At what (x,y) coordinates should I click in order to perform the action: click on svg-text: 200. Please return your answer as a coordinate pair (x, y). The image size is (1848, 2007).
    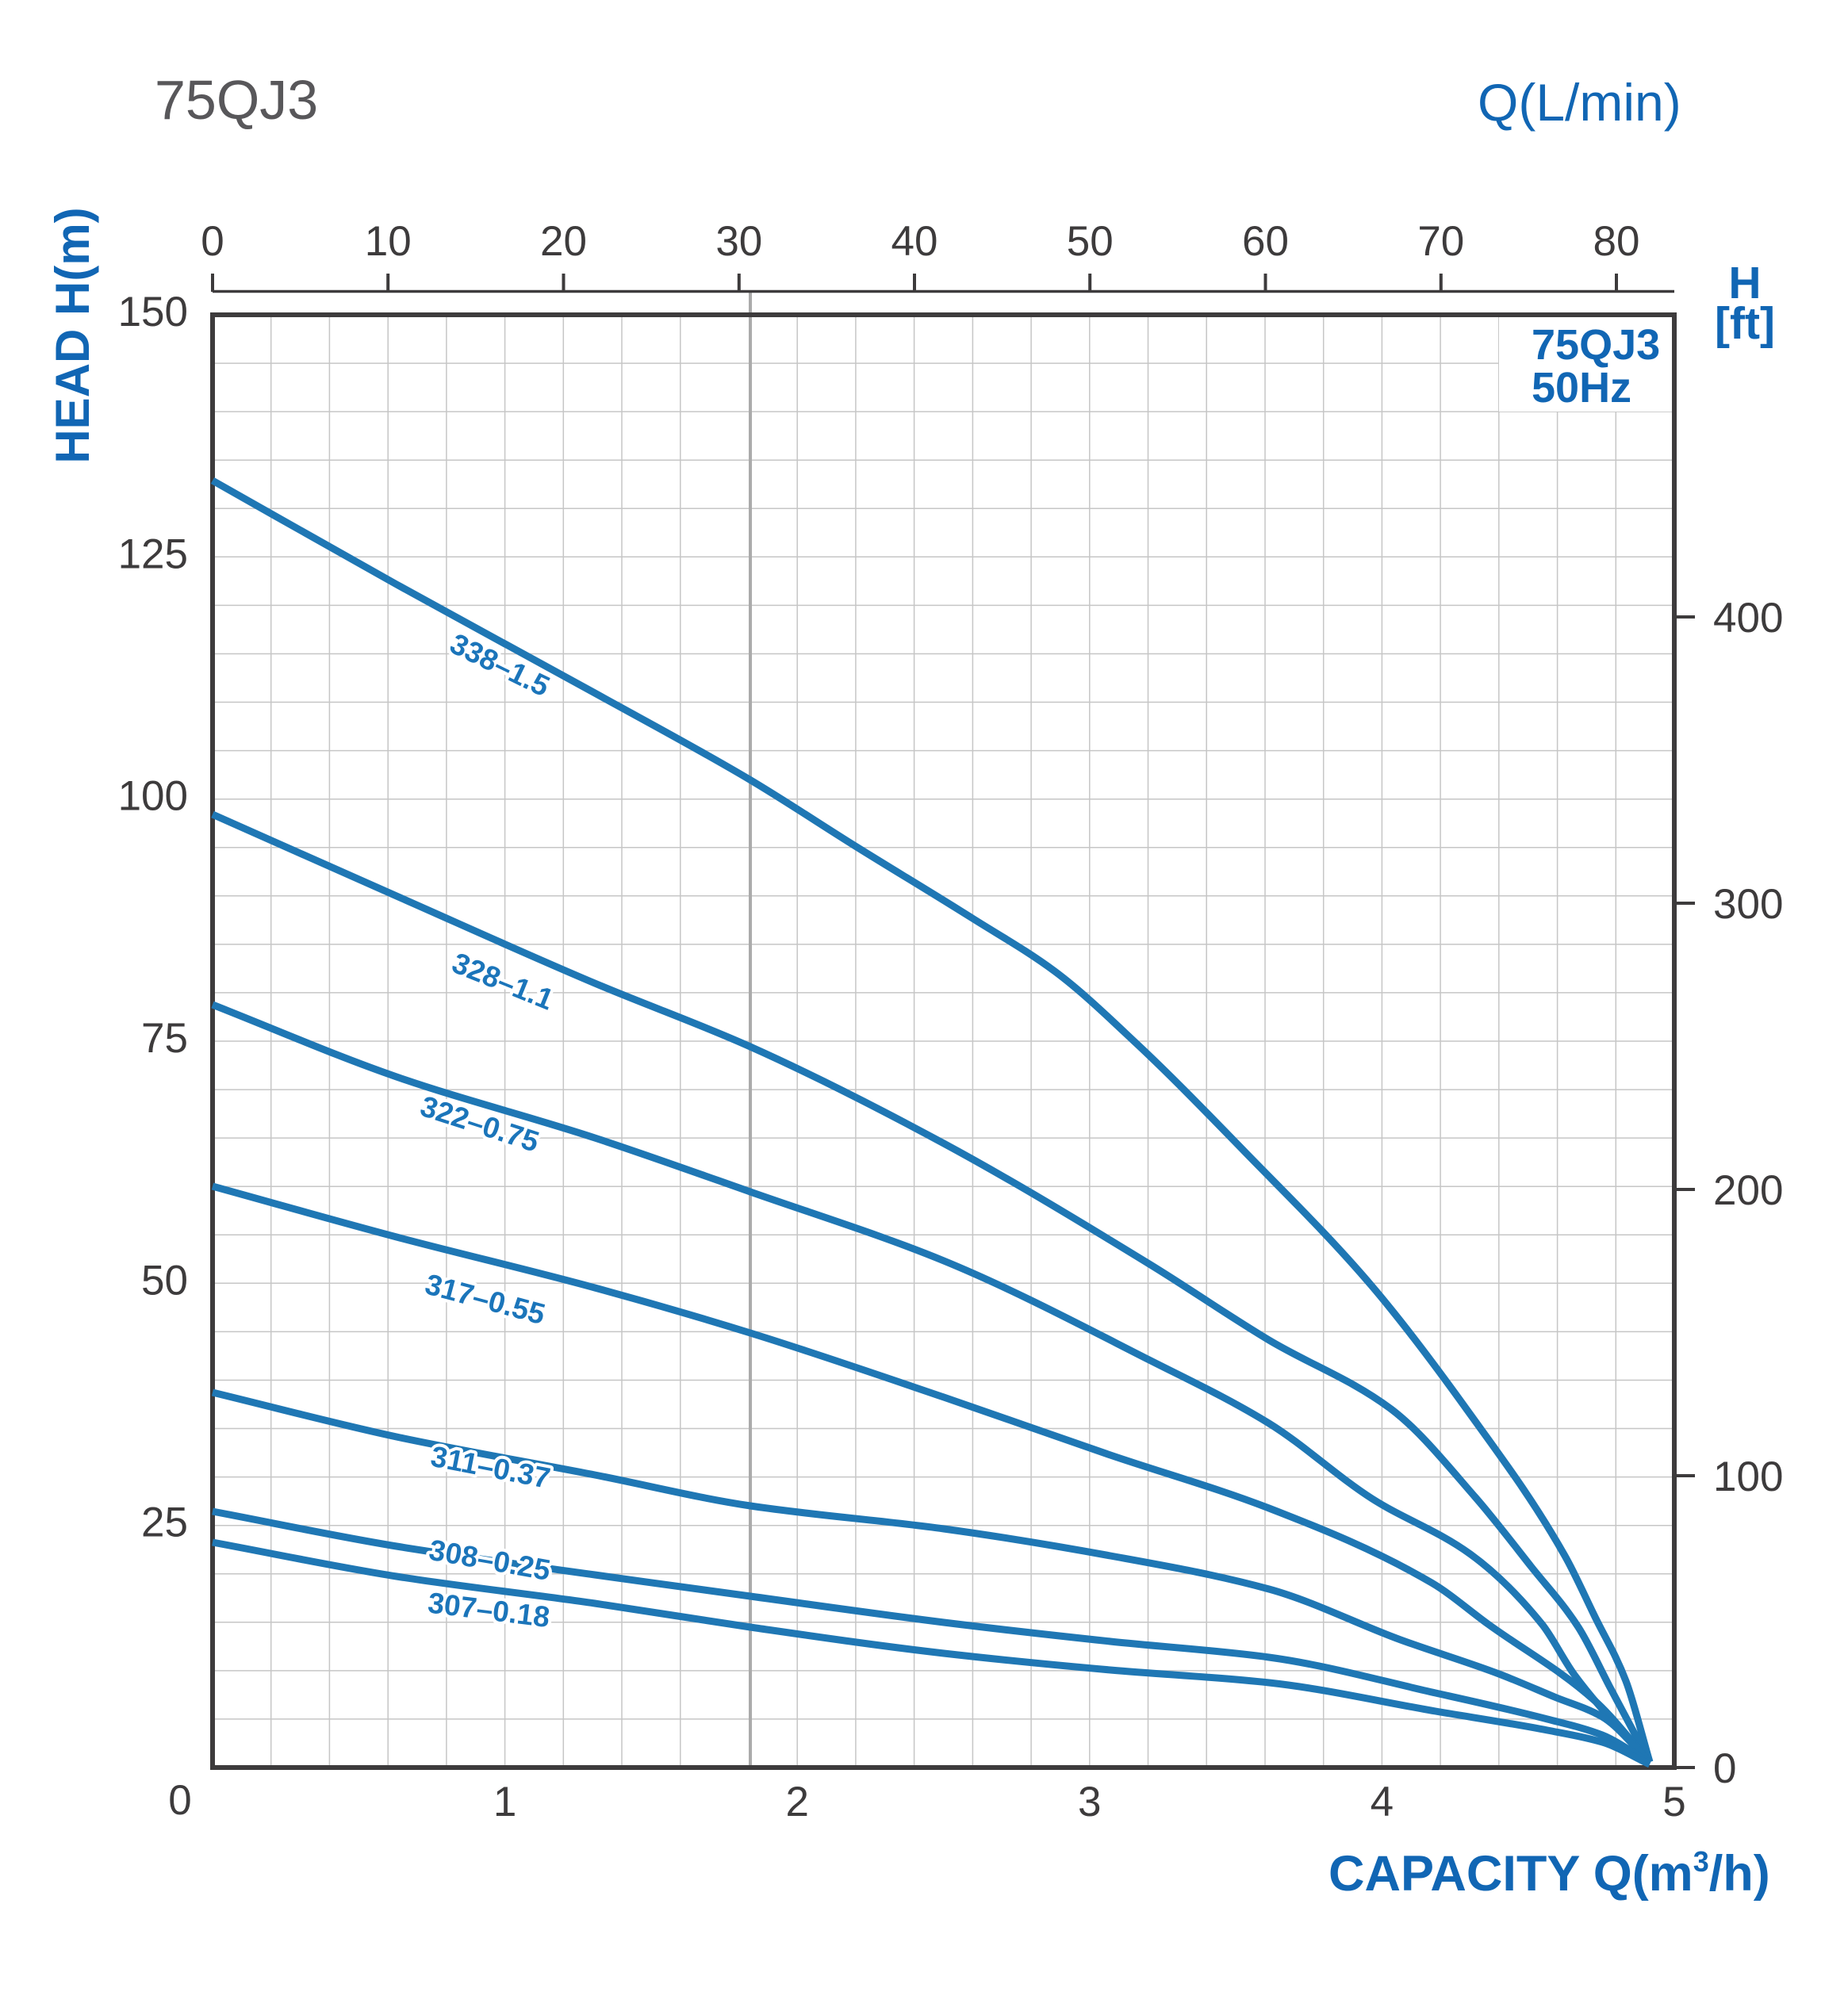
    Looking at the image, I should click on (1748, 1190).